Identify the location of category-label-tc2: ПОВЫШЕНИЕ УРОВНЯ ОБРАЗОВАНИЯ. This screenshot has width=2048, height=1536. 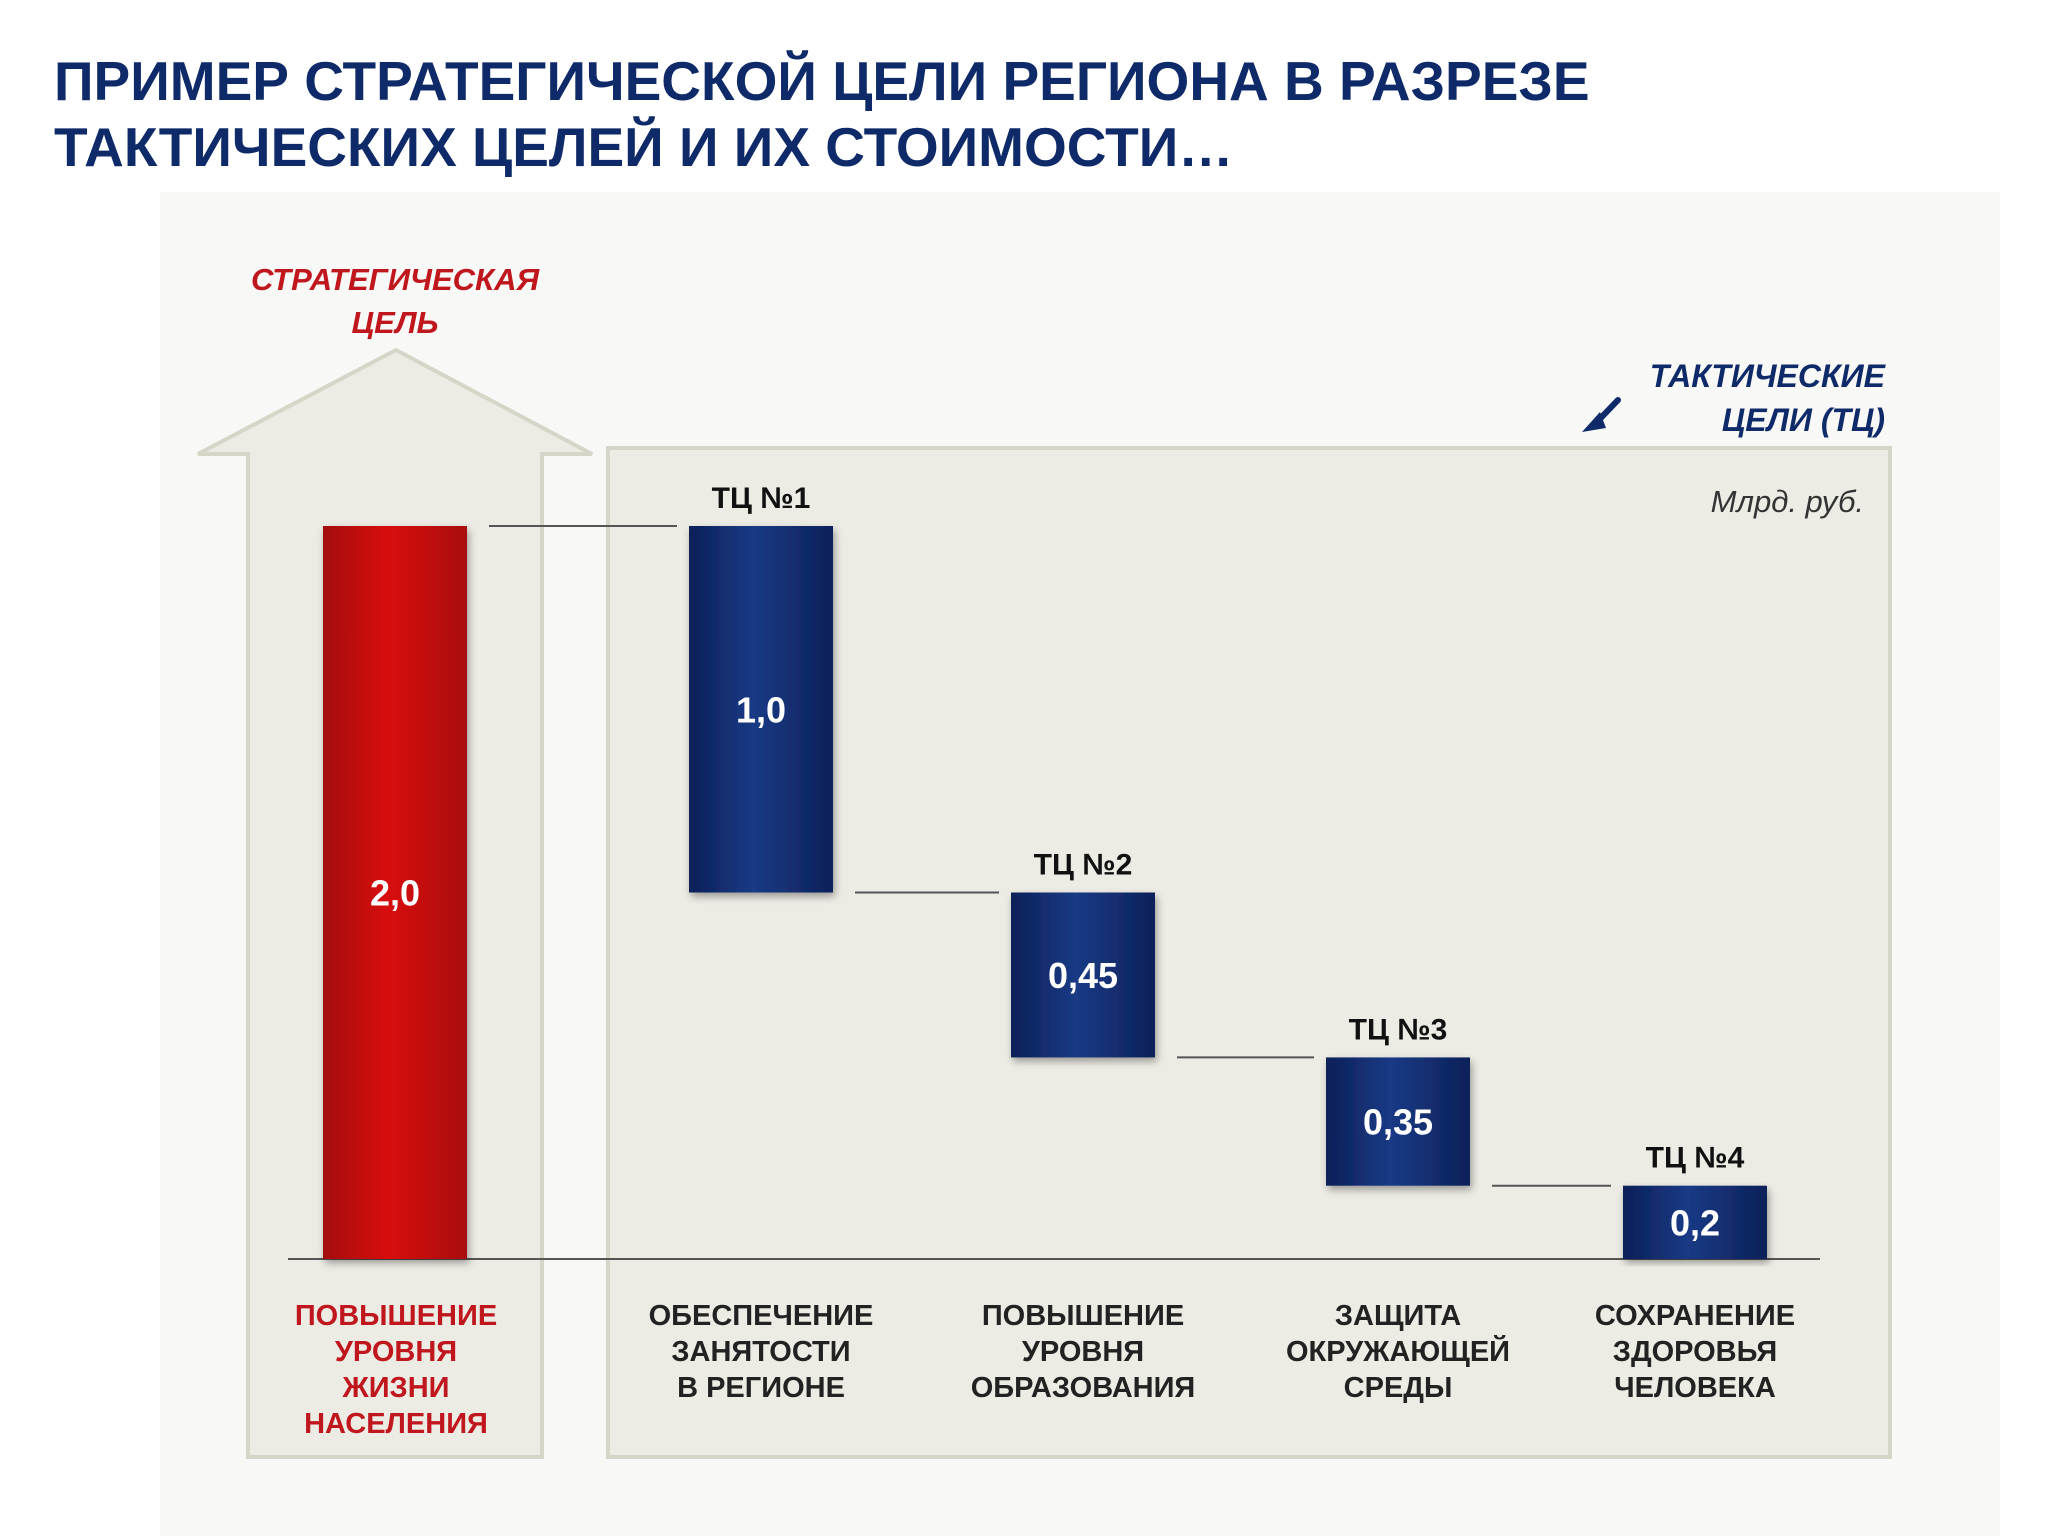
(1083, 1352).